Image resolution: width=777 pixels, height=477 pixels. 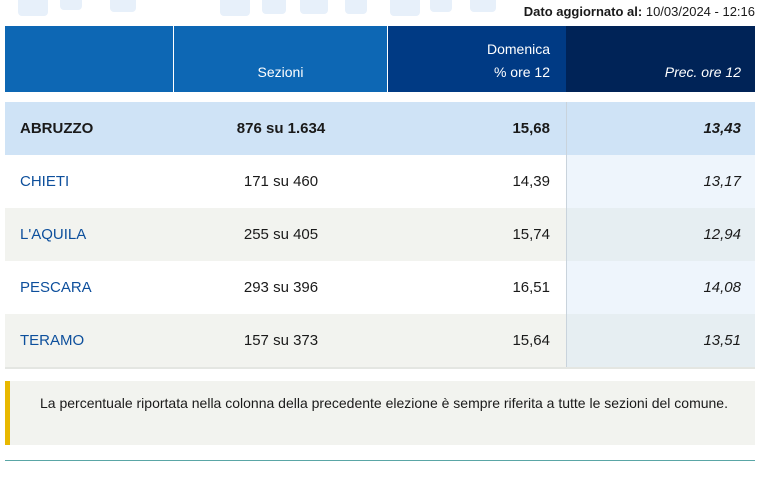 What do you see at coordinates (531, 128) in the screenshot?
I see `row-pct: 15,68` at bounding box center [531, 128].